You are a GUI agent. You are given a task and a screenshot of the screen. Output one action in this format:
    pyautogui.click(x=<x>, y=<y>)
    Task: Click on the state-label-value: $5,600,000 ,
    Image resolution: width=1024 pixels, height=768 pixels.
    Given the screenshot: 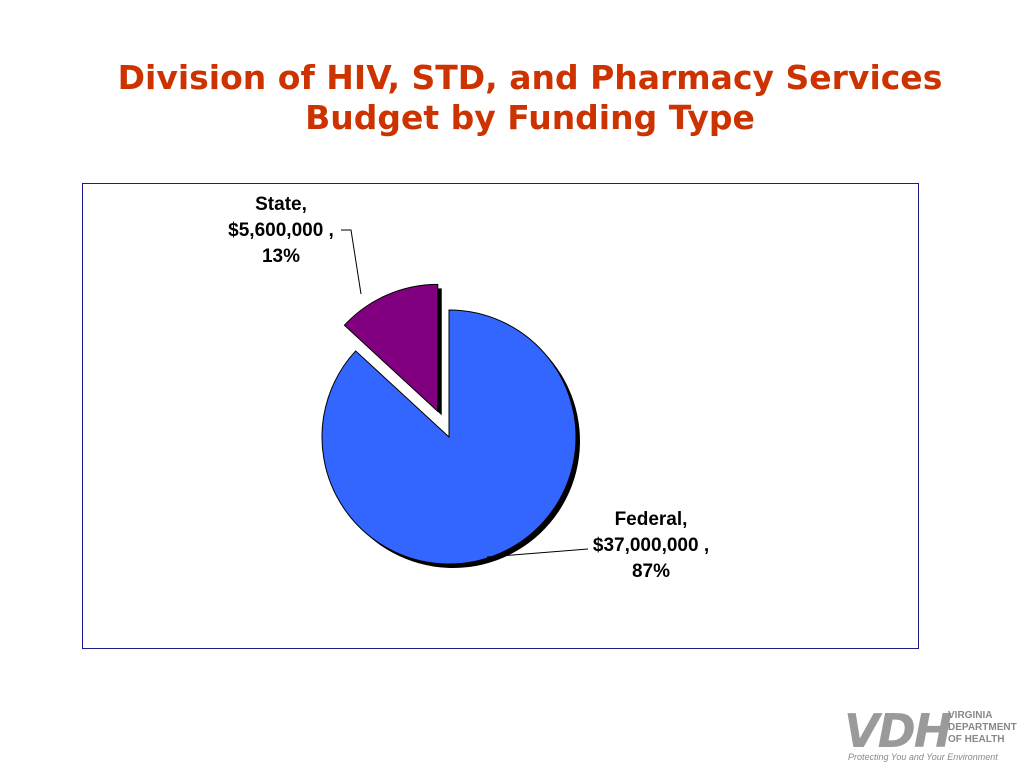 What is the action you would take?
    pyautogui.click(x=281, y=230)
    